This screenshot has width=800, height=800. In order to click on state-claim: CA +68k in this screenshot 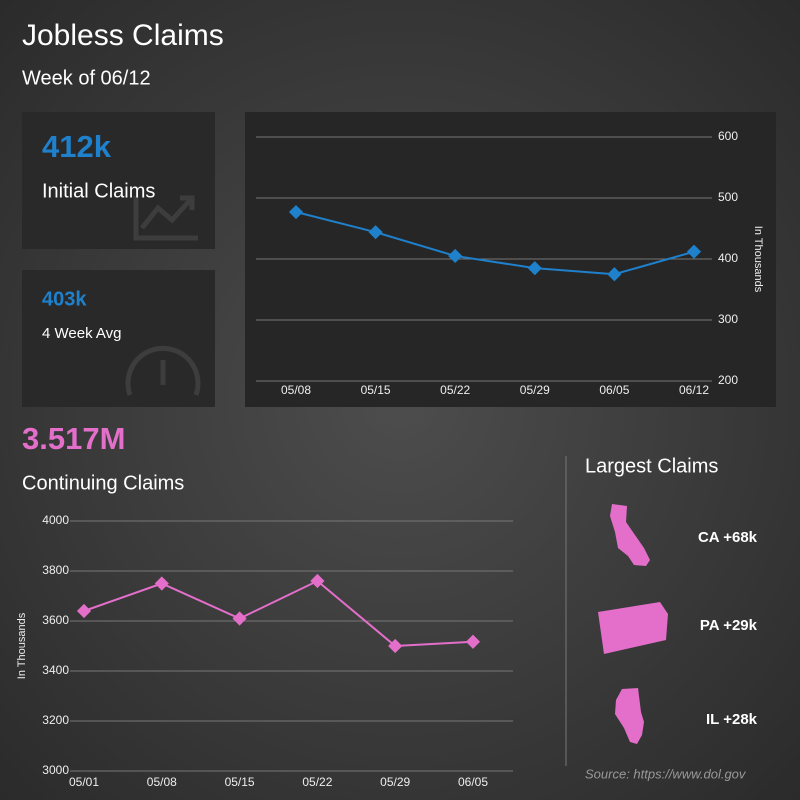, I will do `click(728, 537)`.